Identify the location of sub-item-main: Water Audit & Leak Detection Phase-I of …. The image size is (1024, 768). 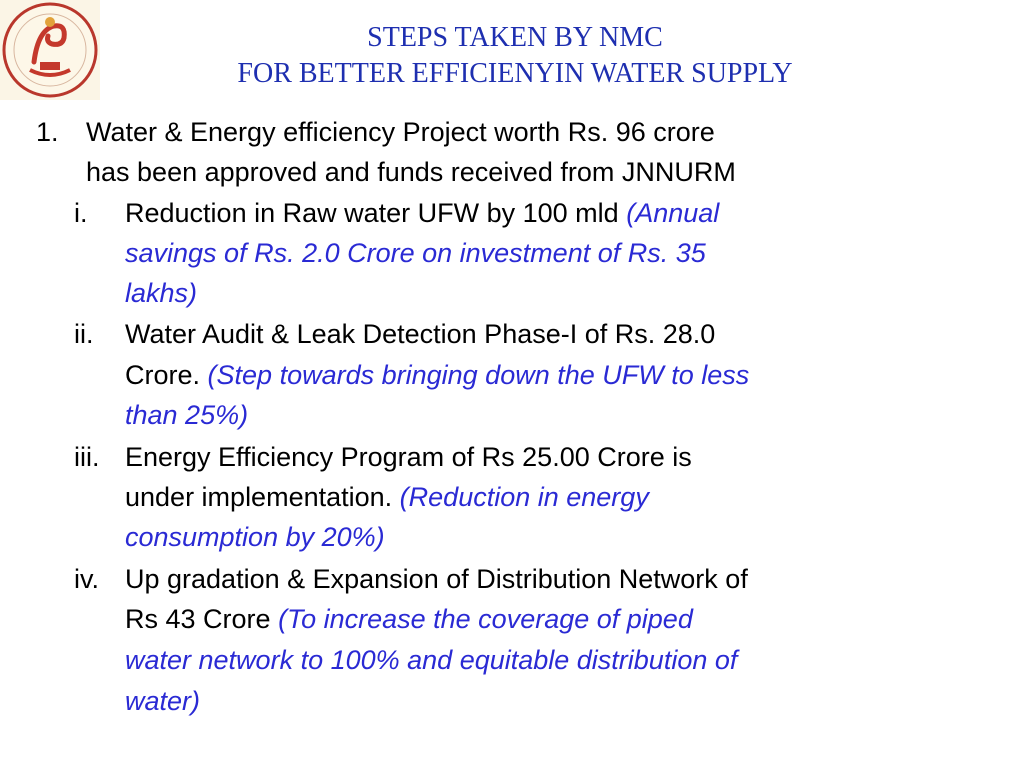
(420, 334).